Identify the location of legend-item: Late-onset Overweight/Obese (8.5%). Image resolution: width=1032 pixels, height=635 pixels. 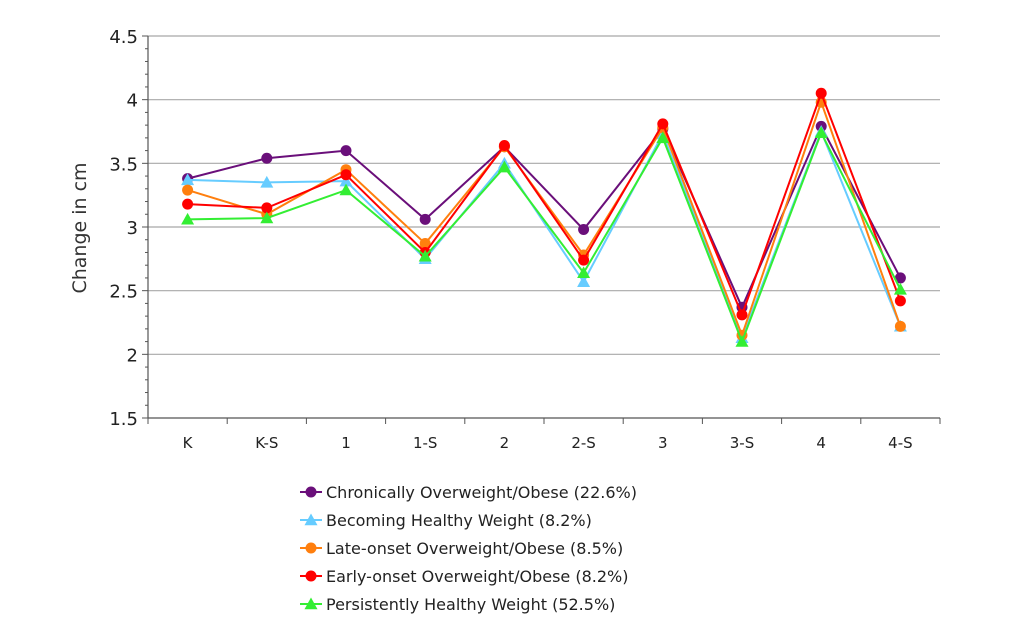
(467, 548).